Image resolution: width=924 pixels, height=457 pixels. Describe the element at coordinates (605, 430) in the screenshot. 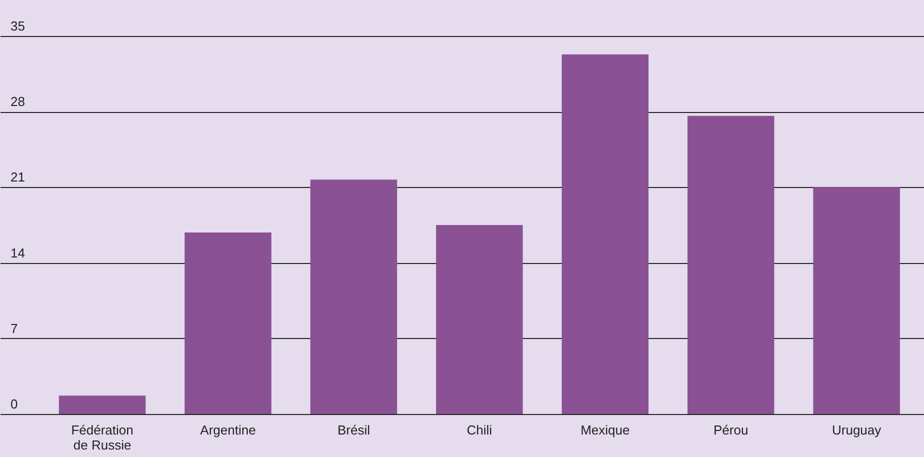

I see `x-tick-label: Mexique` at that location.